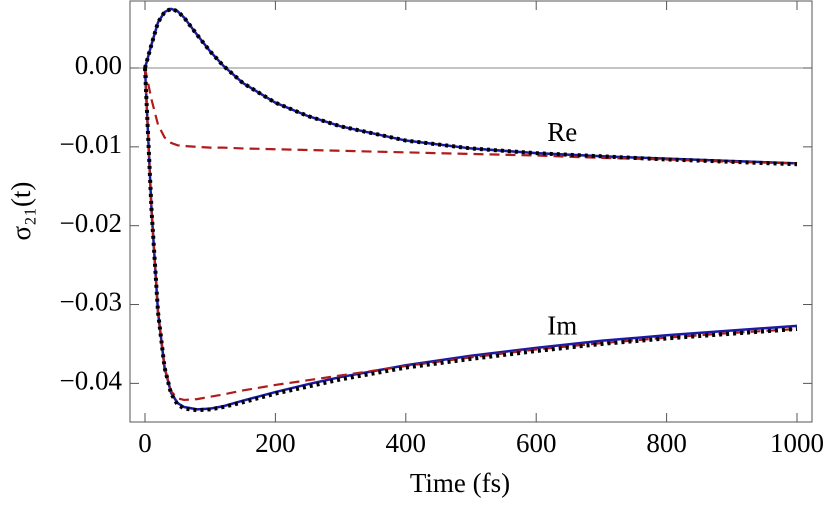 This screenshot has height=506, width=830. Describe the element at coordinates (275, 443) in the screenshot. I see `x-tick-label: 200` at that location.